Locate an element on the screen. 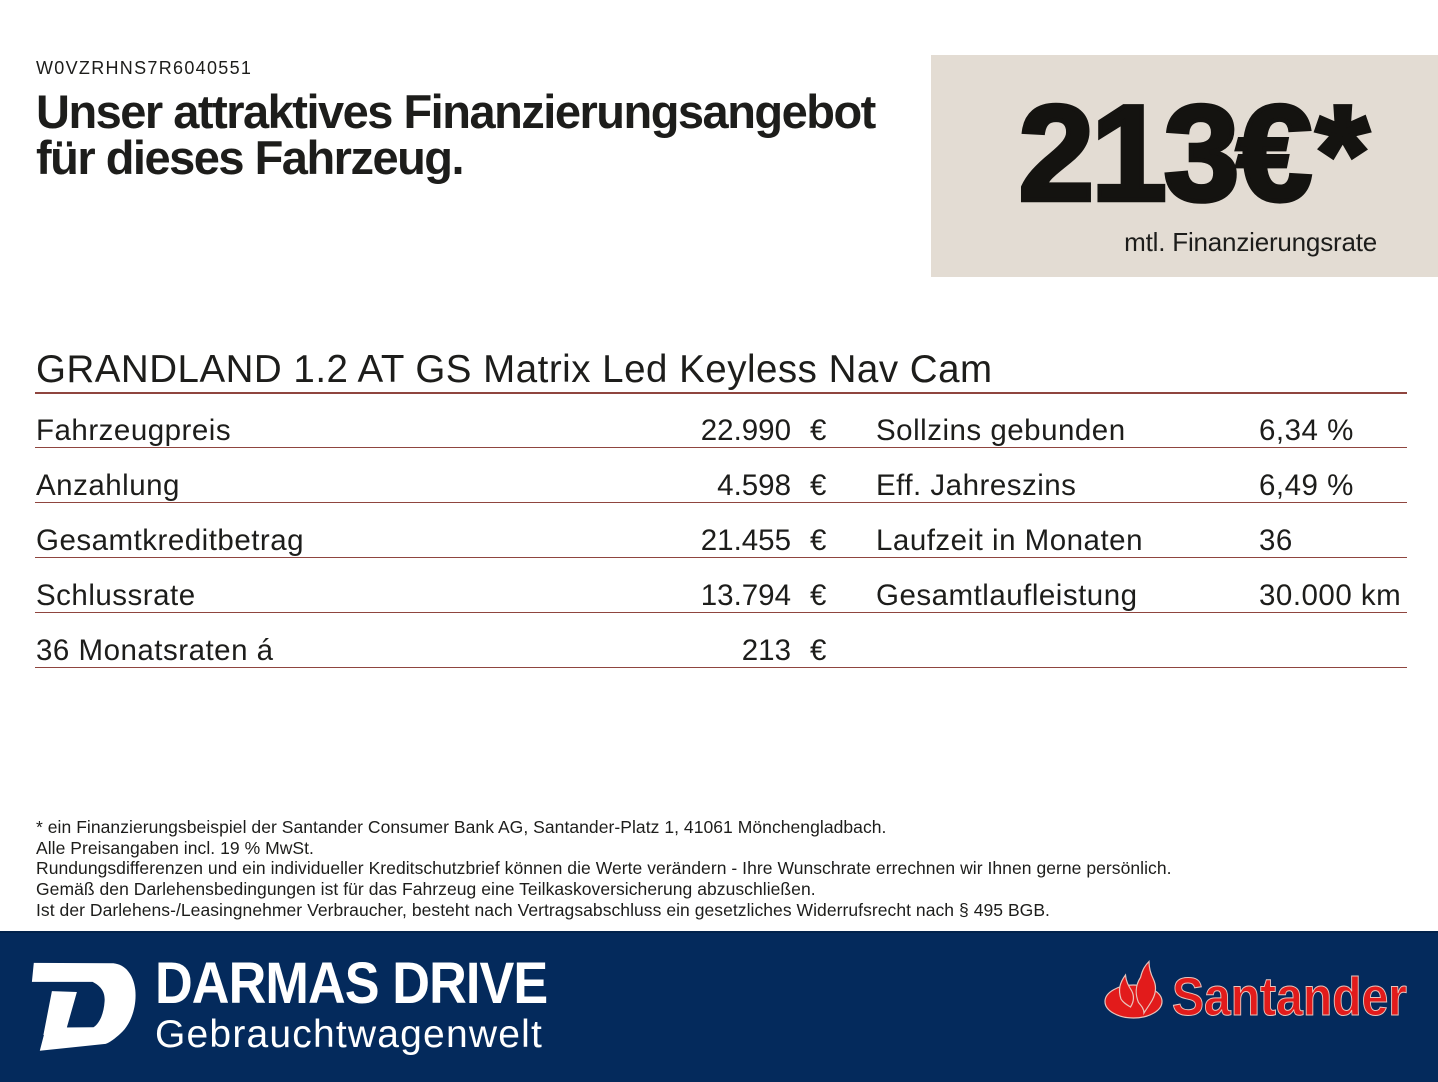 Image resolution: width=1438 pixels, height=1082 pixels. svg-text: Santander is located at coordinates (1289, 996).